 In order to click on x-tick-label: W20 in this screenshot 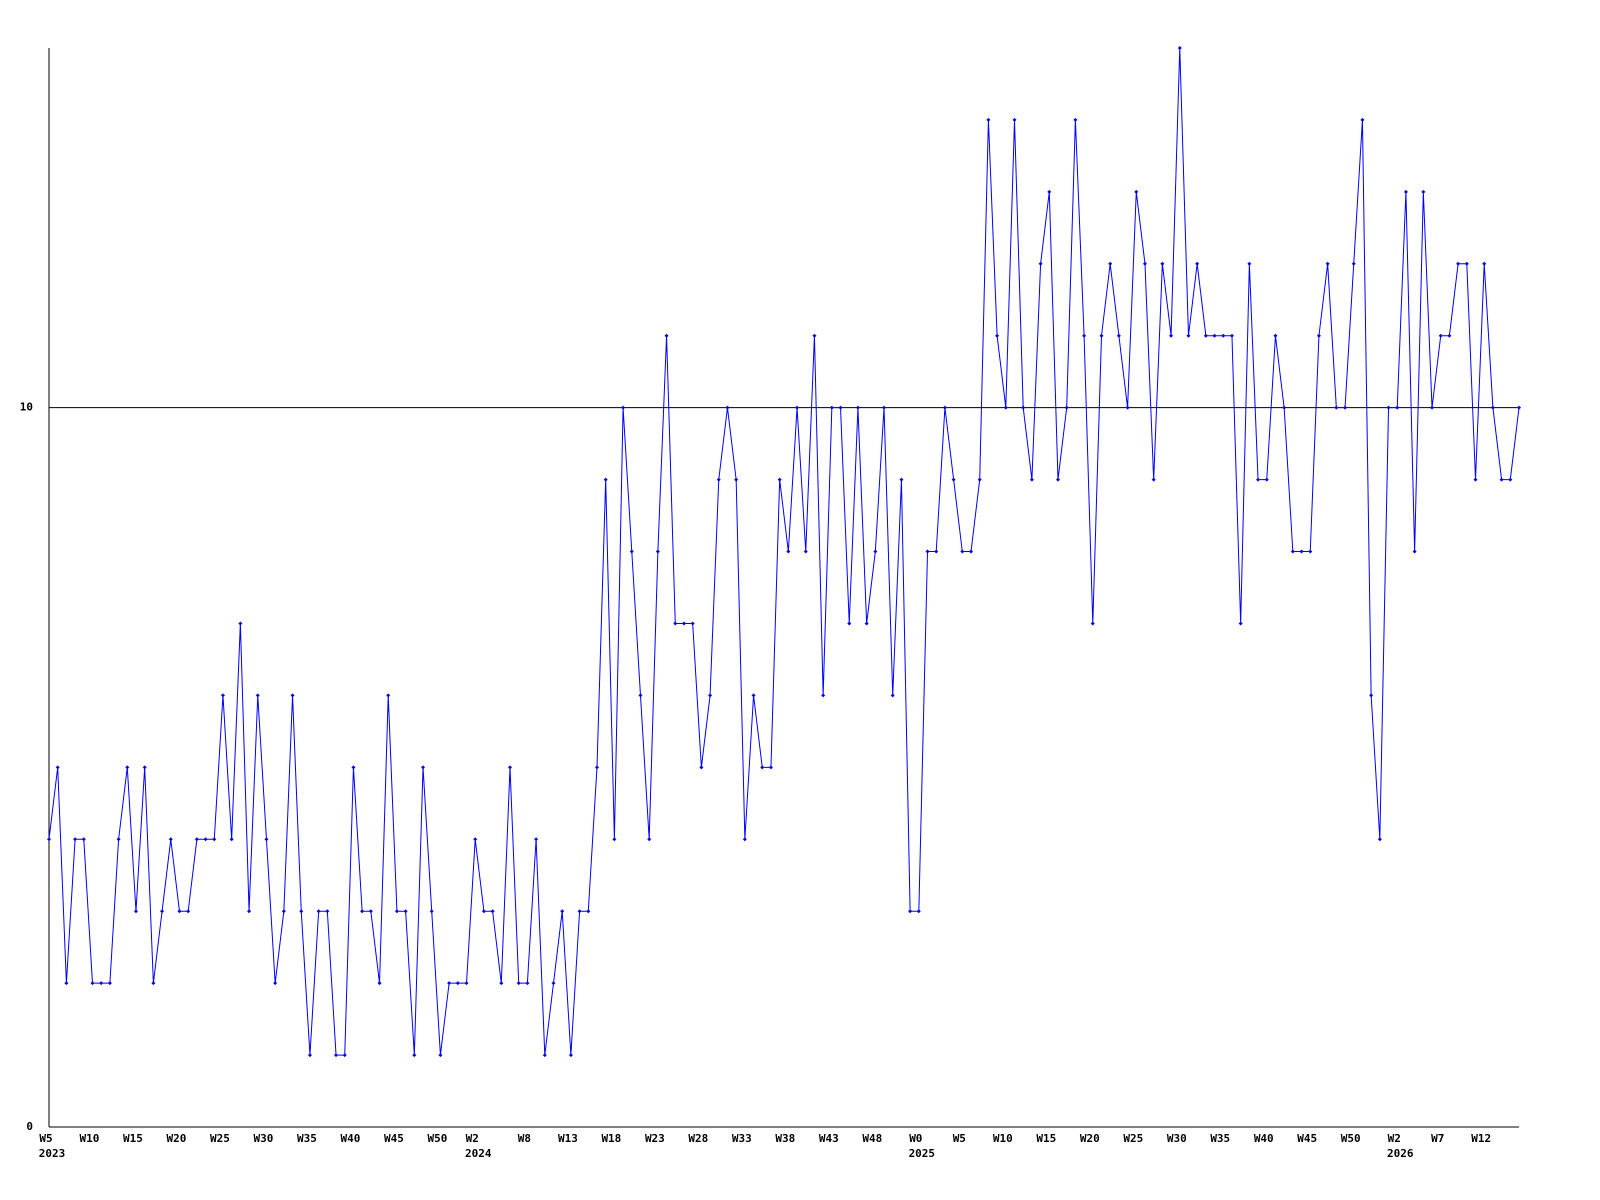, I will do `click(177, 1138)`.